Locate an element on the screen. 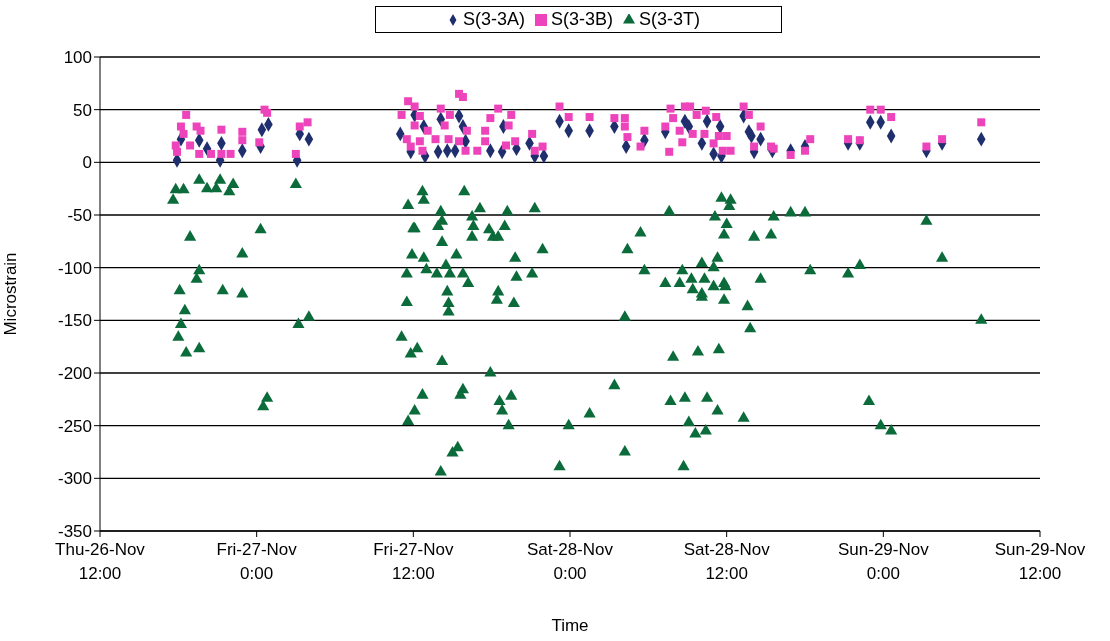 This screenshot has height=641, width=1110. y-tick-label: -150 is located at coordinates (74, 321).